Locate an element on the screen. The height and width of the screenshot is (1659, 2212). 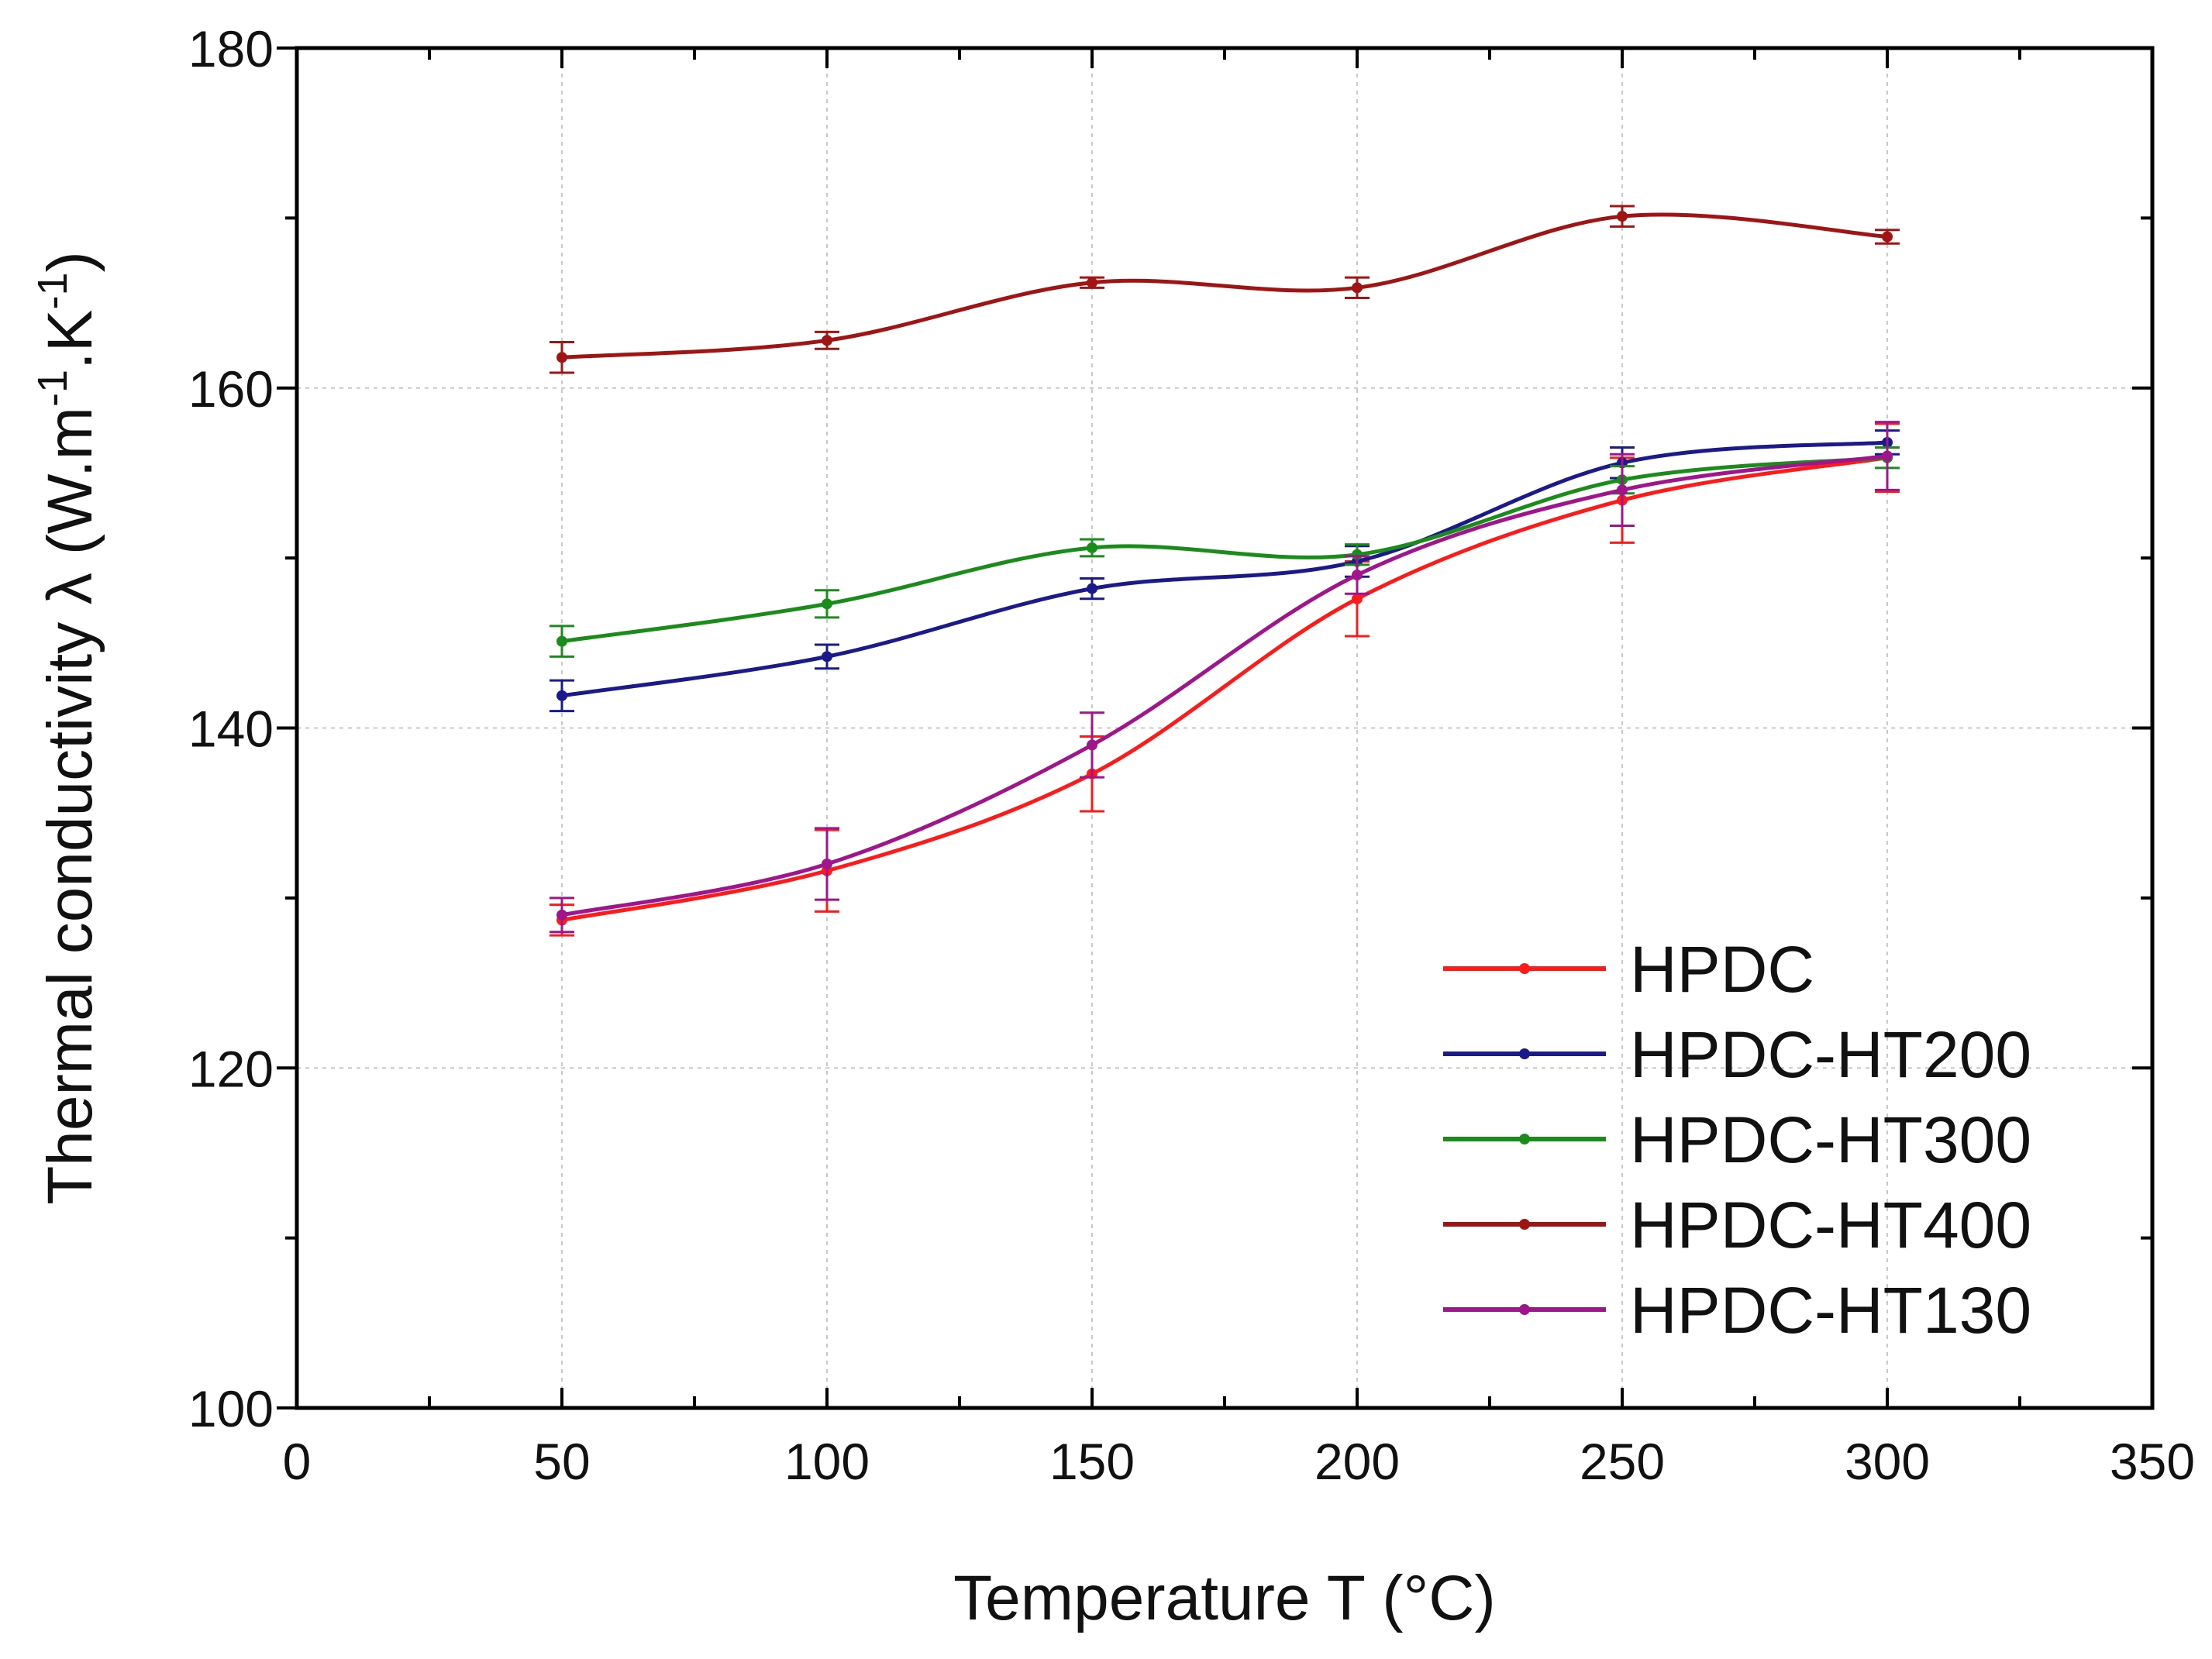
x-tick-label: 350 is located at coordinates (2152, 1461).